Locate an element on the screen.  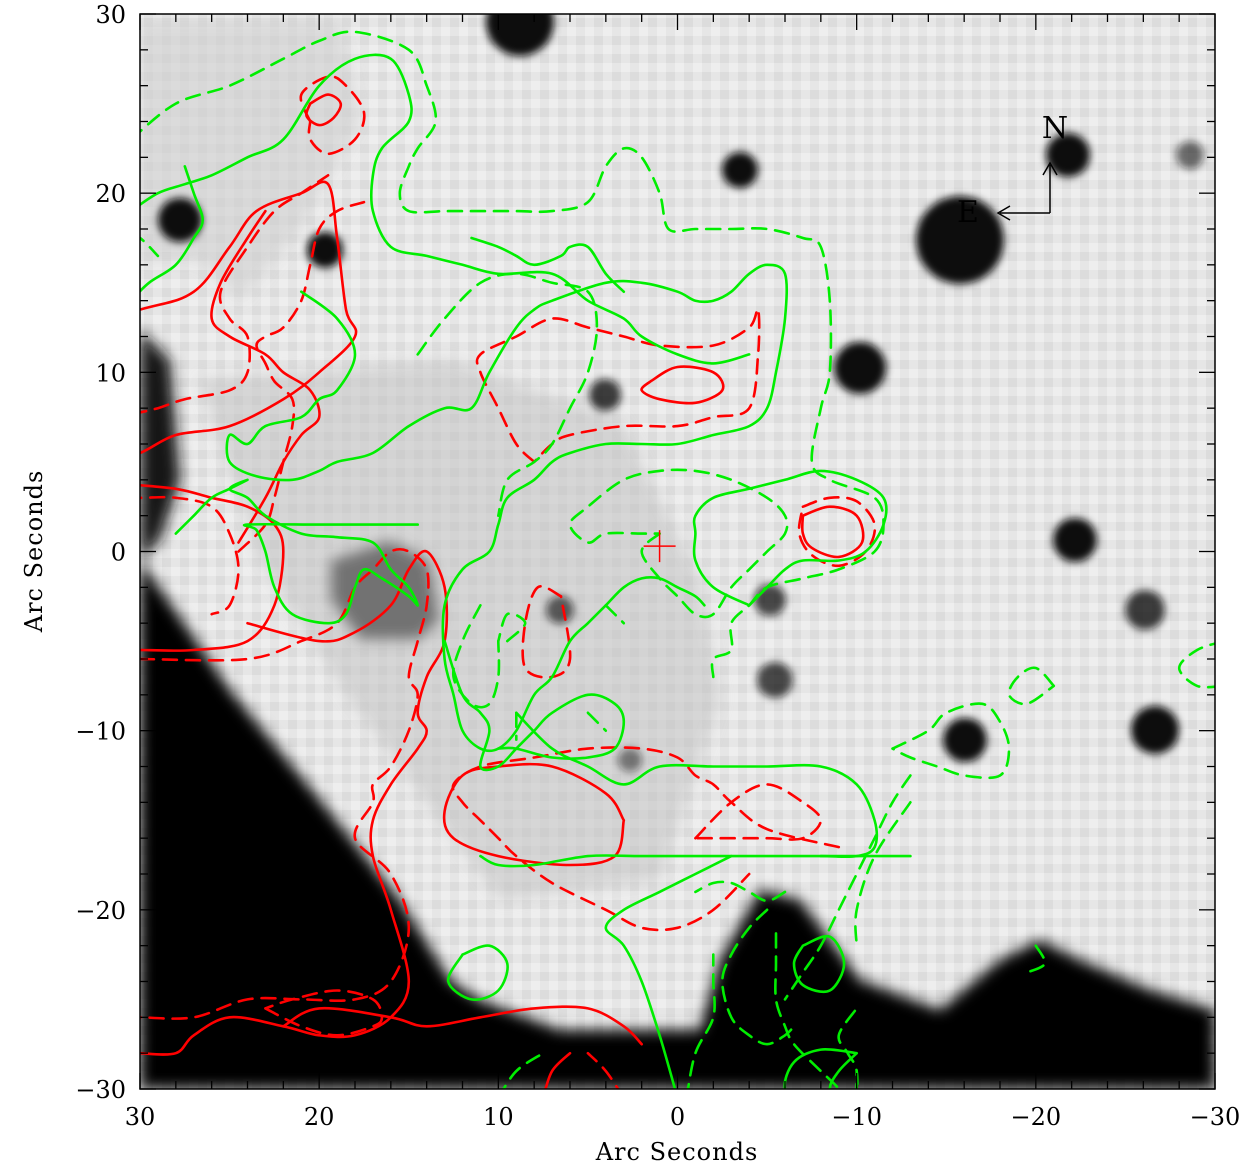
x-tick-label: 0 is located at coordinates (677, 1117).